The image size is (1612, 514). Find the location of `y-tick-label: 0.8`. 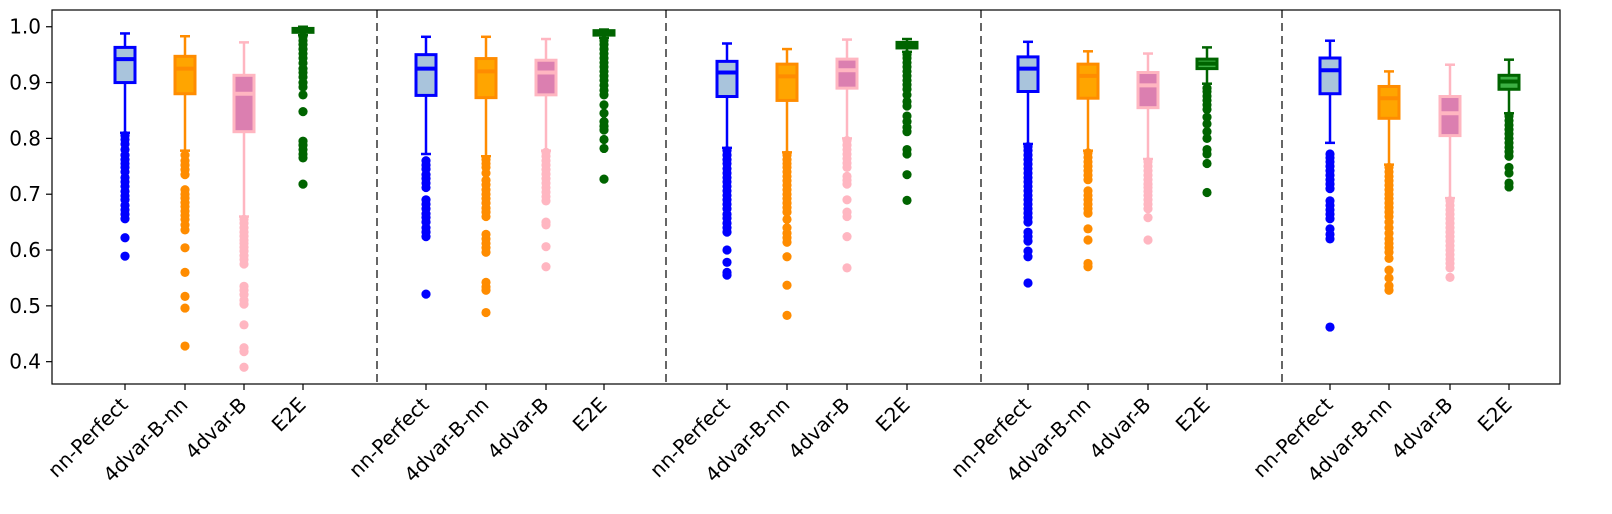

y-tick-label: 0.8 is located at coordinates (25, 138).